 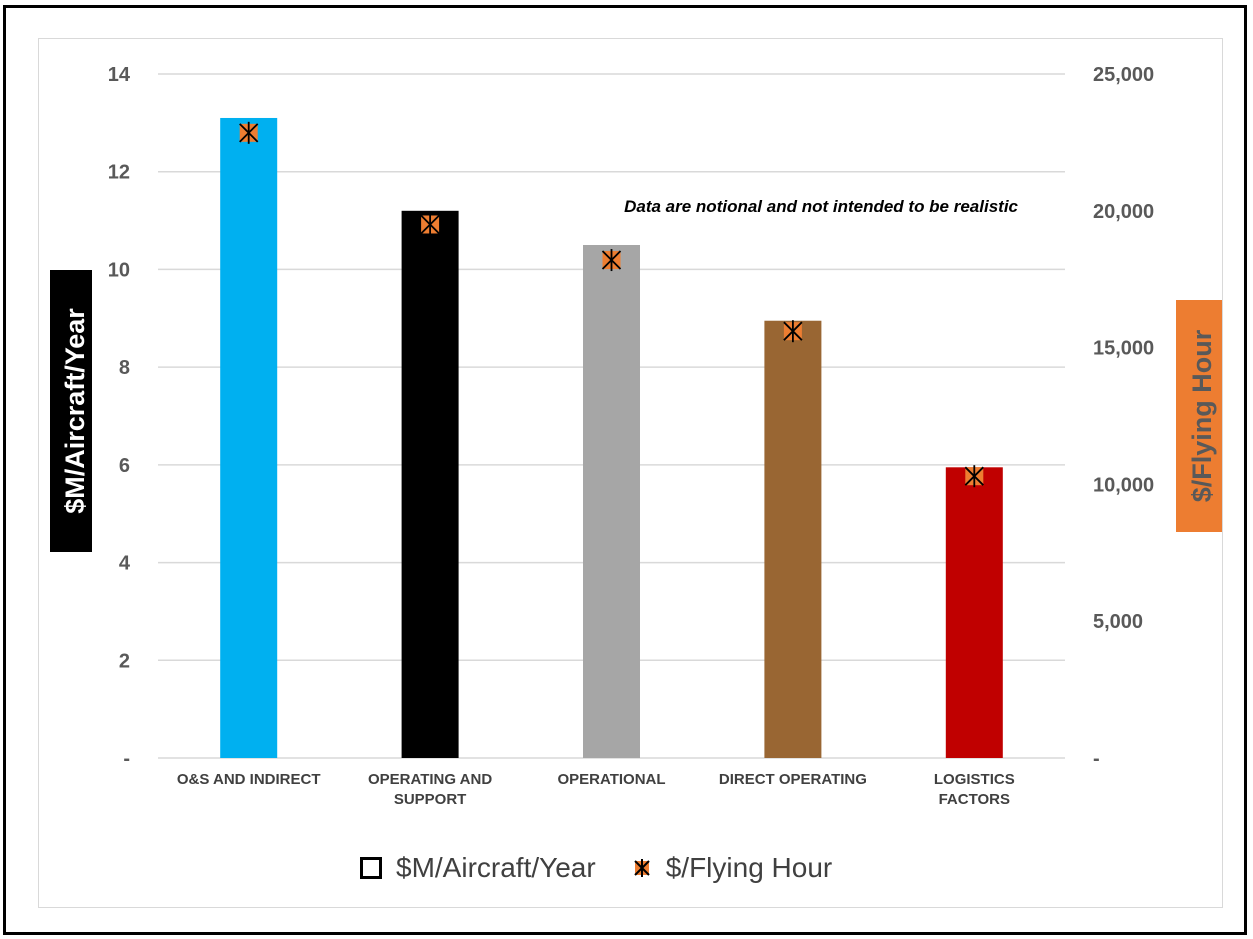 What do you see at coordinates (611, 779) in the screenshot?
I see `x-tick-label: OPERATIONAL` at bounding box center [611, 779].